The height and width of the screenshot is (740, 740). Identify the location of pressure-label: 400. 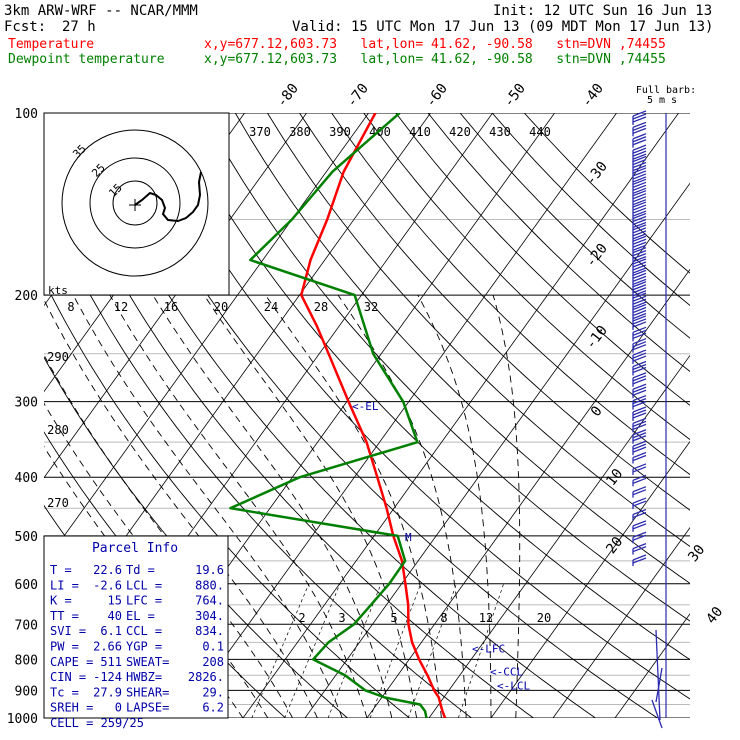
(26, 478).